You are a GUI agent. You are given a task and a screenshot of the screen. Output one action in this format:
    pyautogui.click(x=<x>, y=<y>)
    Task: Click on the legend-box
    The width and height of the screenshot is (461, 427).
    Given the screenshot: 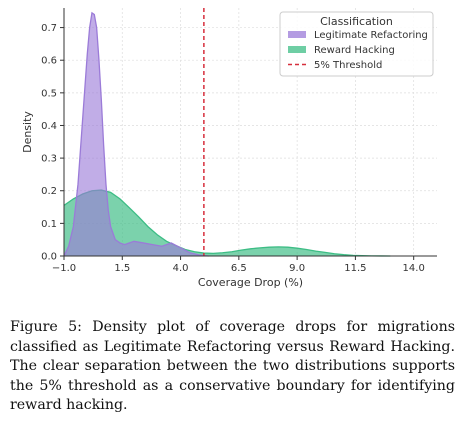 What is the action you would take?
    pyautogui.click(x=356, y=44)
    